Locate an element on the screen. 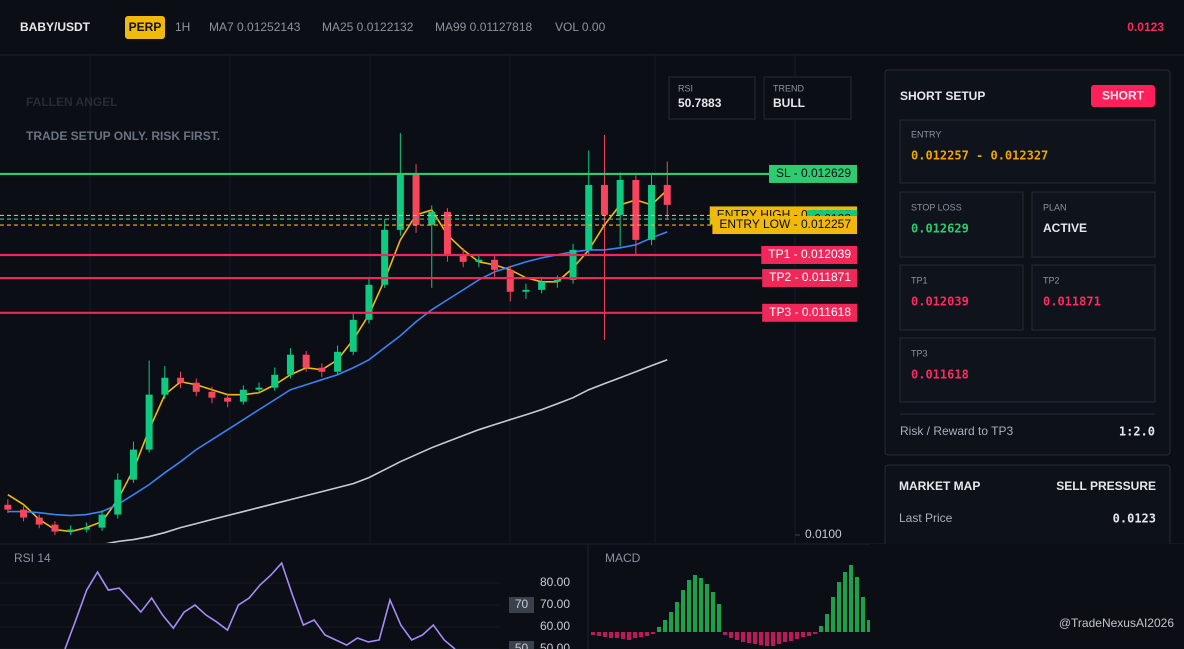 The height and width of the screenshot is (649, 1184). sl-card is located at coordinates (961, 224).